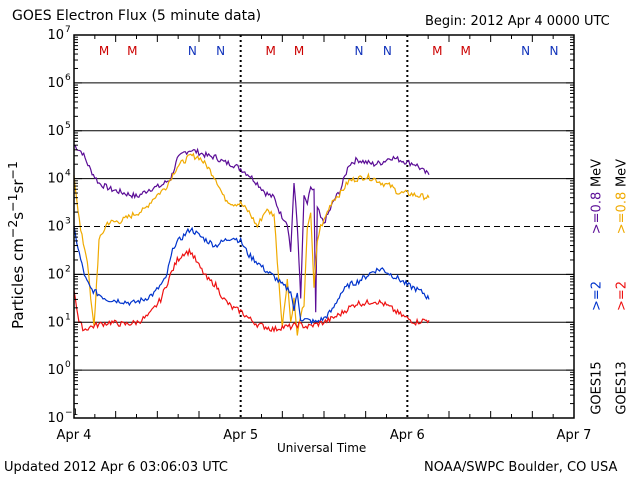 The width and height of the screenshot is (640, 480). What do you see at coordinates (18, 215) in the screenshot?
I see `y-axis-title-s: s` at bounding box center [18, 215].